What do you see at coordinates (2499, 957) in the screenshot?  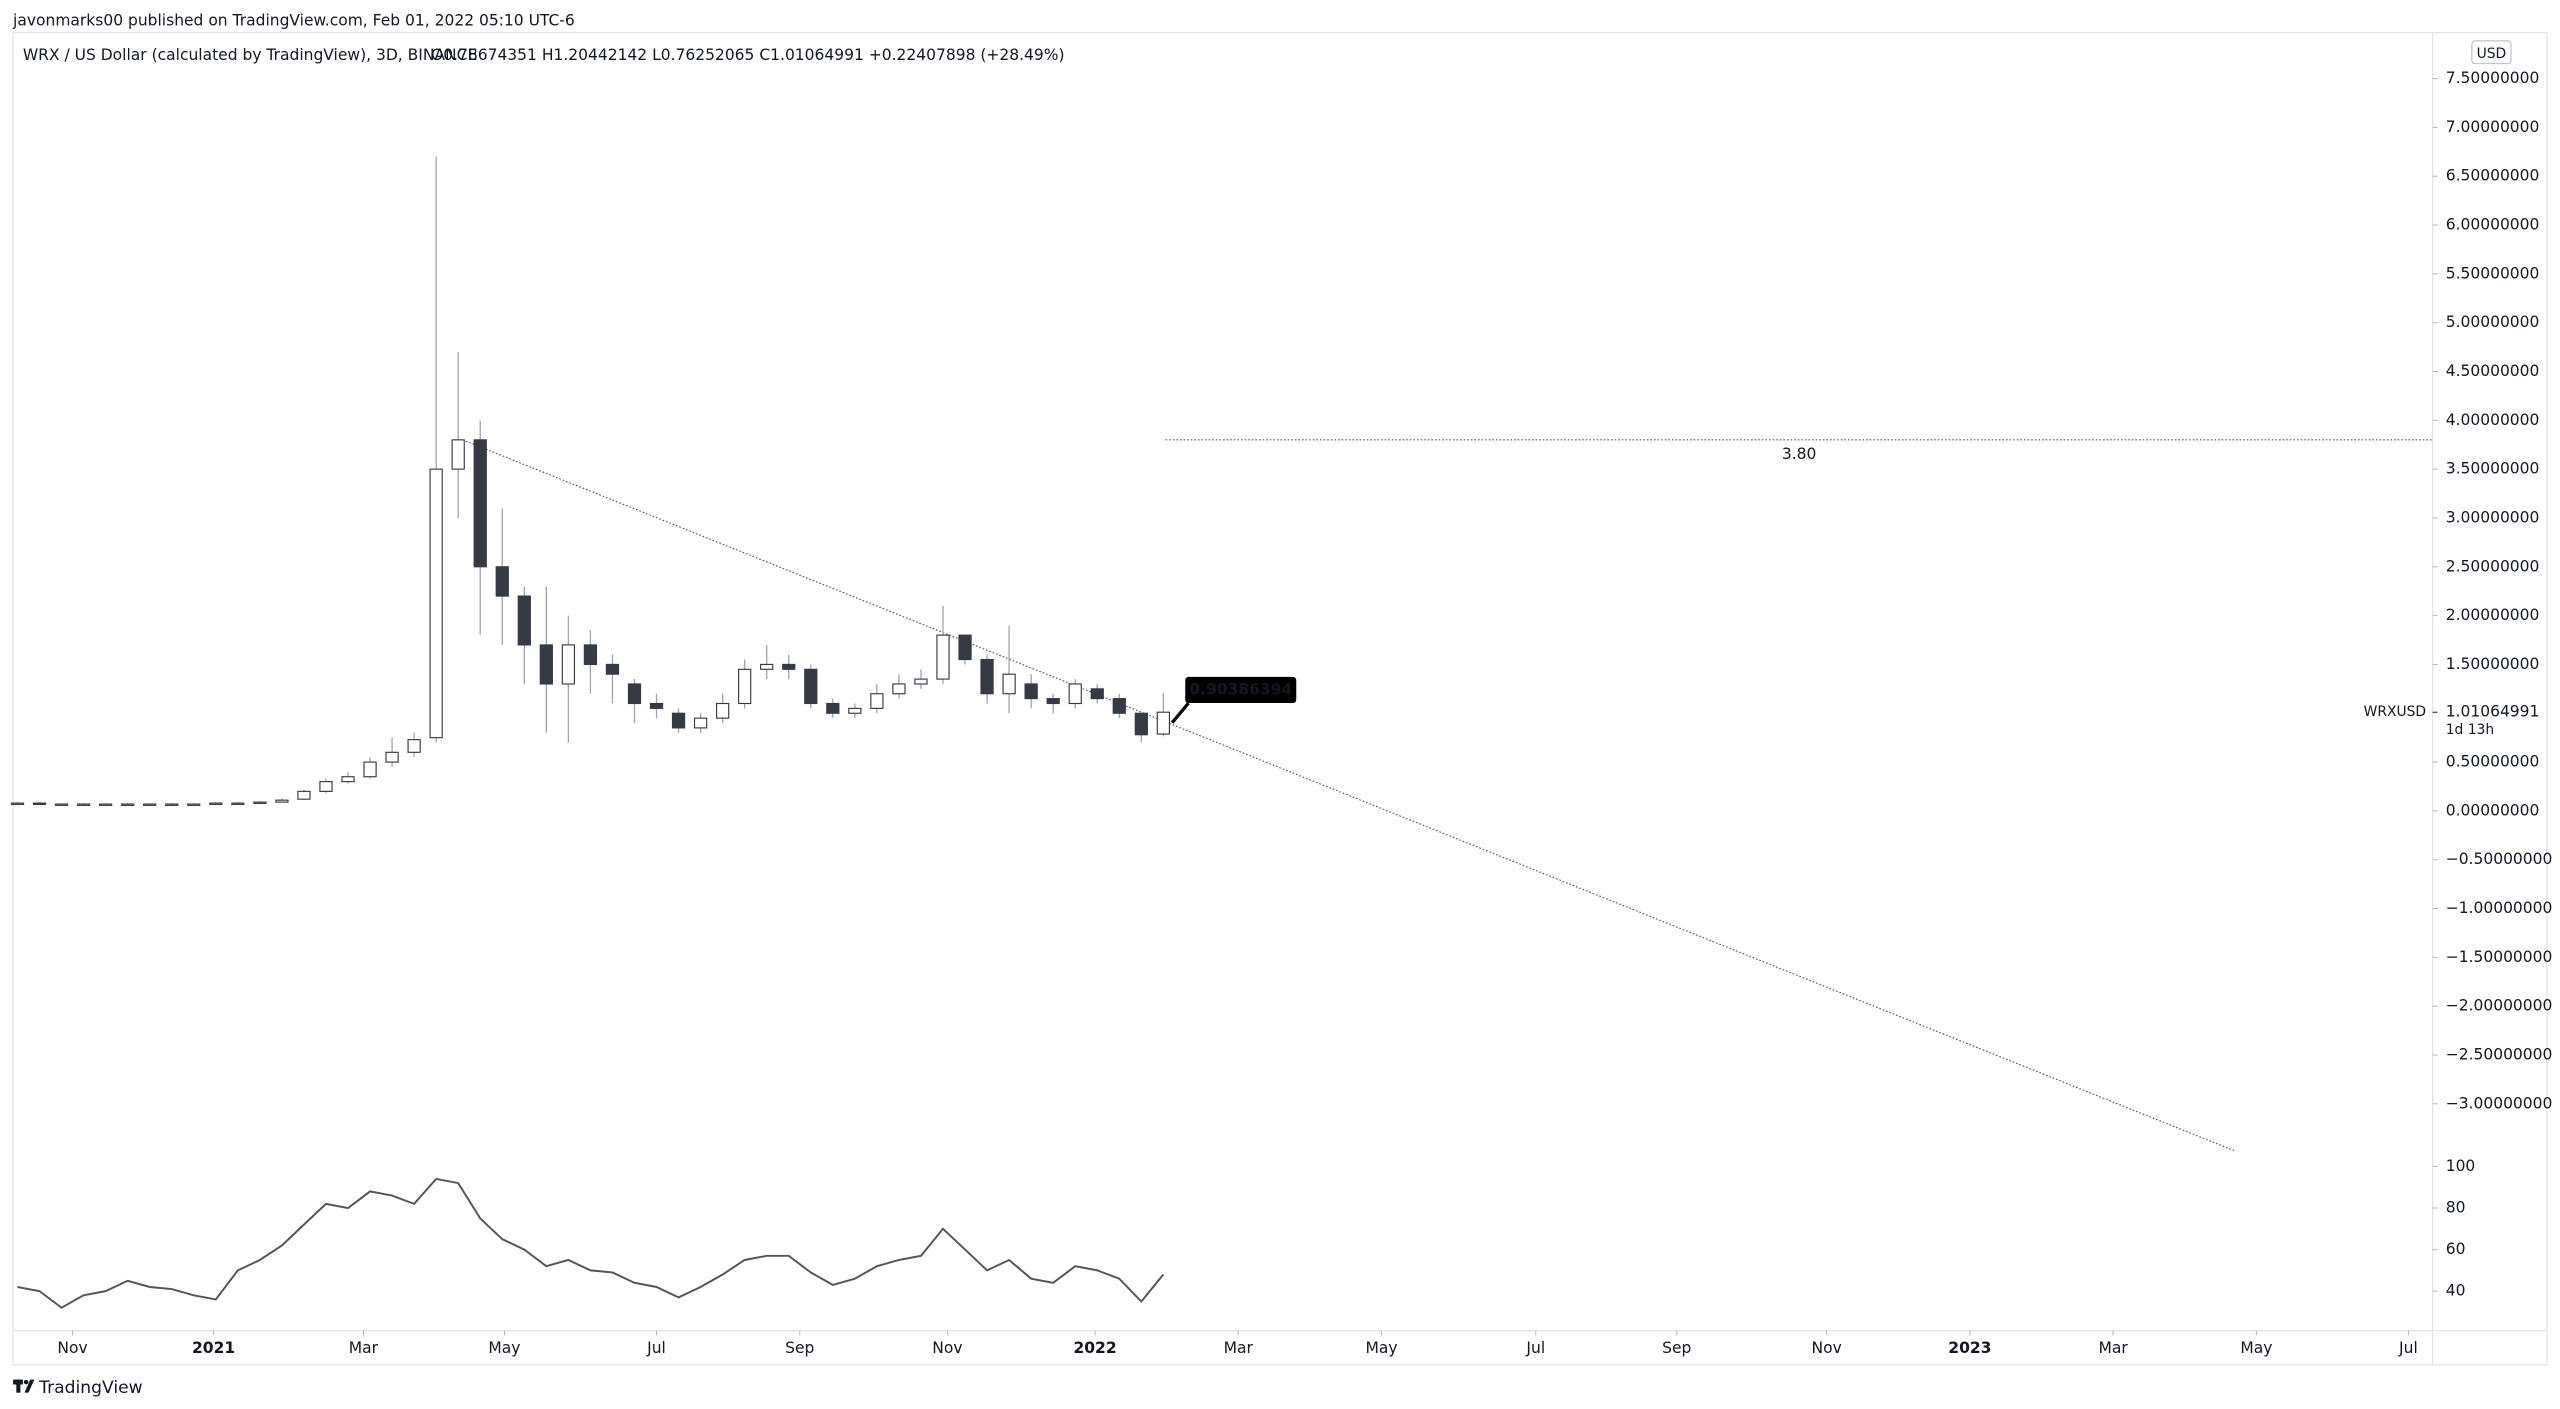 I see `y-tick-label: −1.50000000` at bounding box center [2499, 957].